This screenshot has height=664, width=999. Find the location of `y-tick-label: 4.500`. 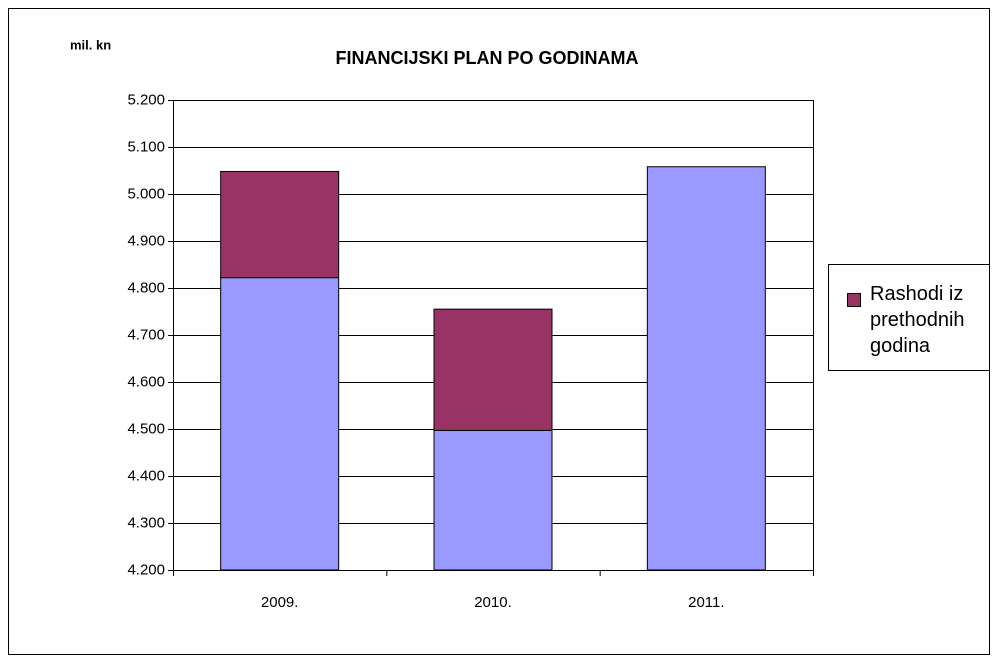

y-tick-label: 4.500 is located at coordinates (146, 428).